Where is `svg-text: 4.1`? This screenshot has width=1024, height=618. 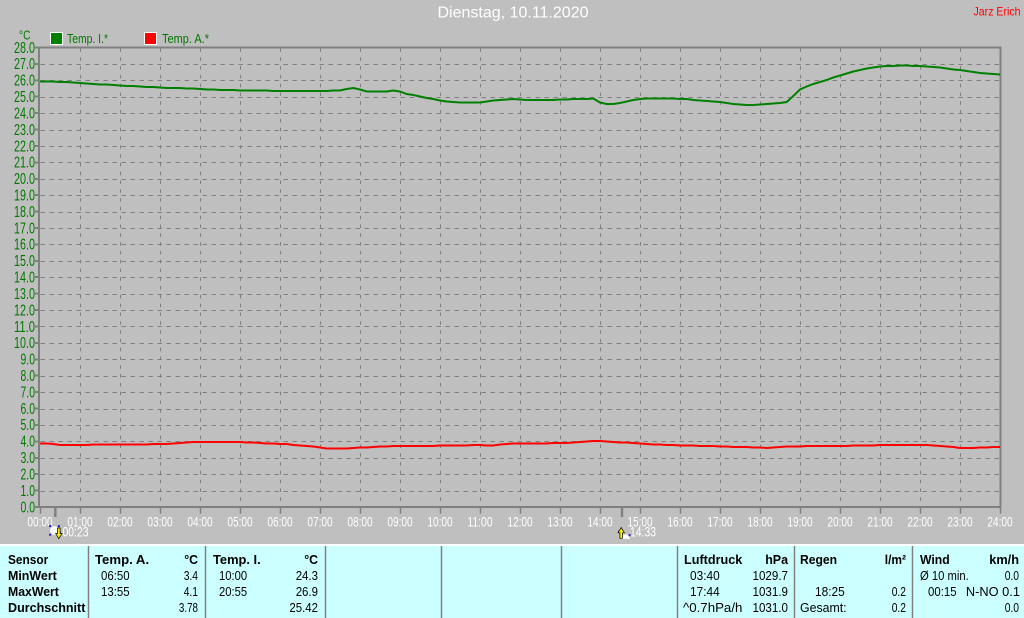
svg-text: 4.1 is located at coordinates (191, 591).